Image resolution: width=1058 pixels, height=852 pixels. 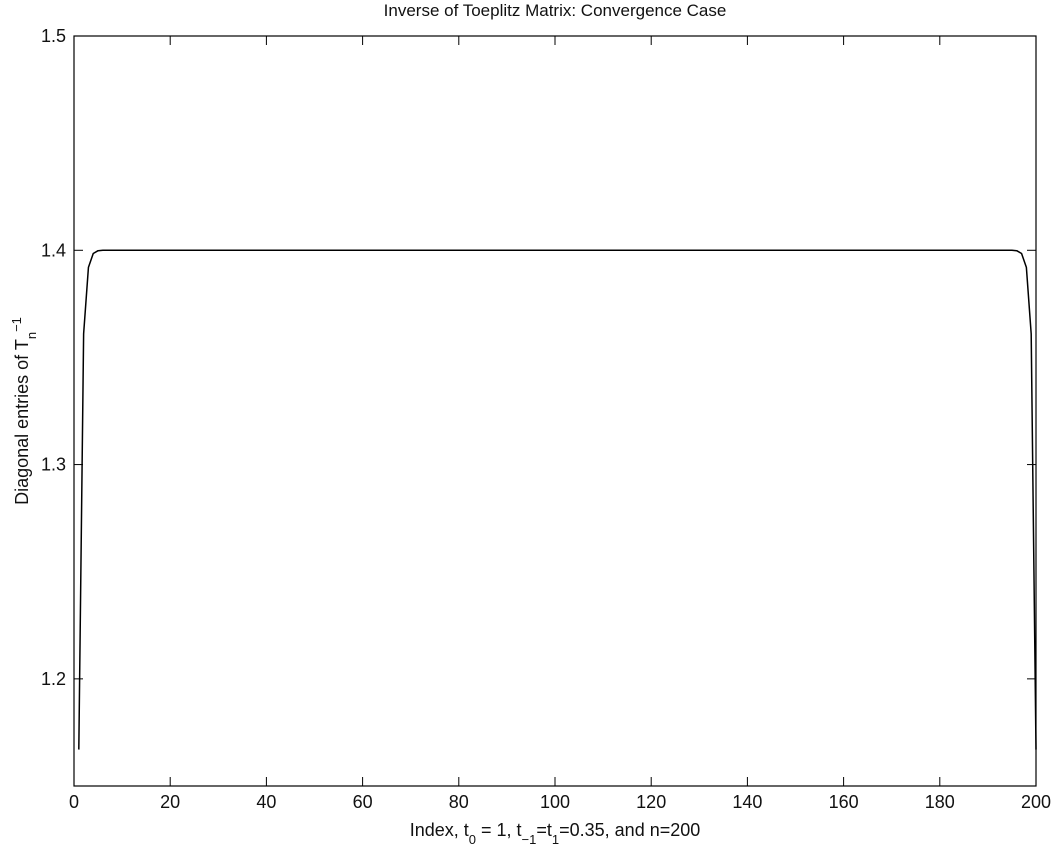 I want to click on x-tick-label: 0, so click(x=74, y=802).